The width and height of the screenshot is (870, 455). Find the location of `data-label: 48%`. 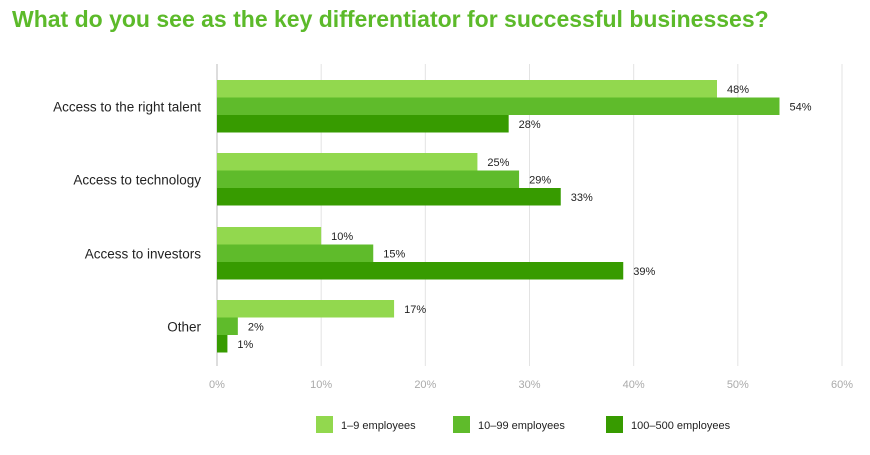

data-label: 48% is located at coordinates (738, 90).